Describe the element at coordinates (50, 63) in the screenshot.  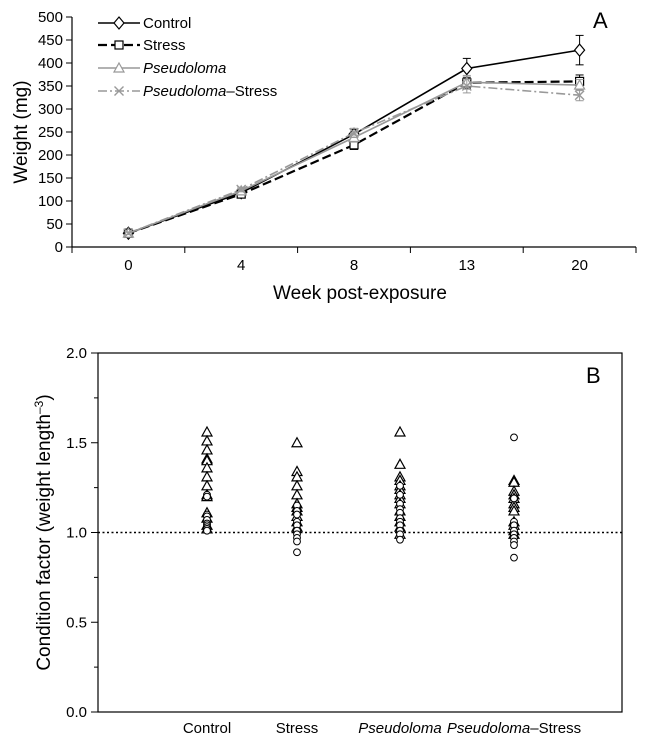
I see `y-tick-label: 400` at that location.